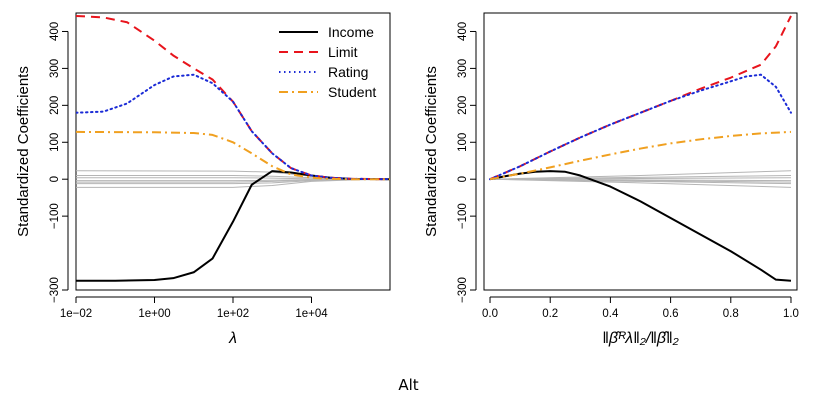  I want to click on x-tick-label: 0.2, so click(550, 314).